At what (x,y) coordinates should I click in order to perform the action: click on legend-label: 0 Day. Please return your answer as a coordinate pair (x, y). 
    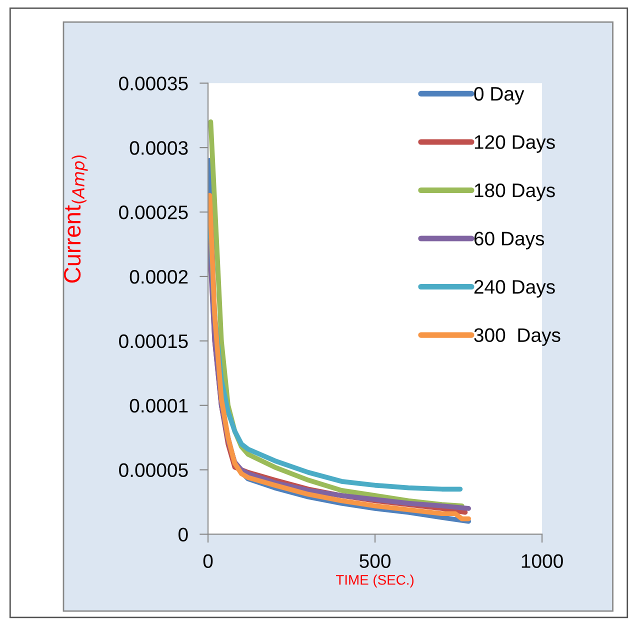
    Looking at the image, I should click on (499, 95).